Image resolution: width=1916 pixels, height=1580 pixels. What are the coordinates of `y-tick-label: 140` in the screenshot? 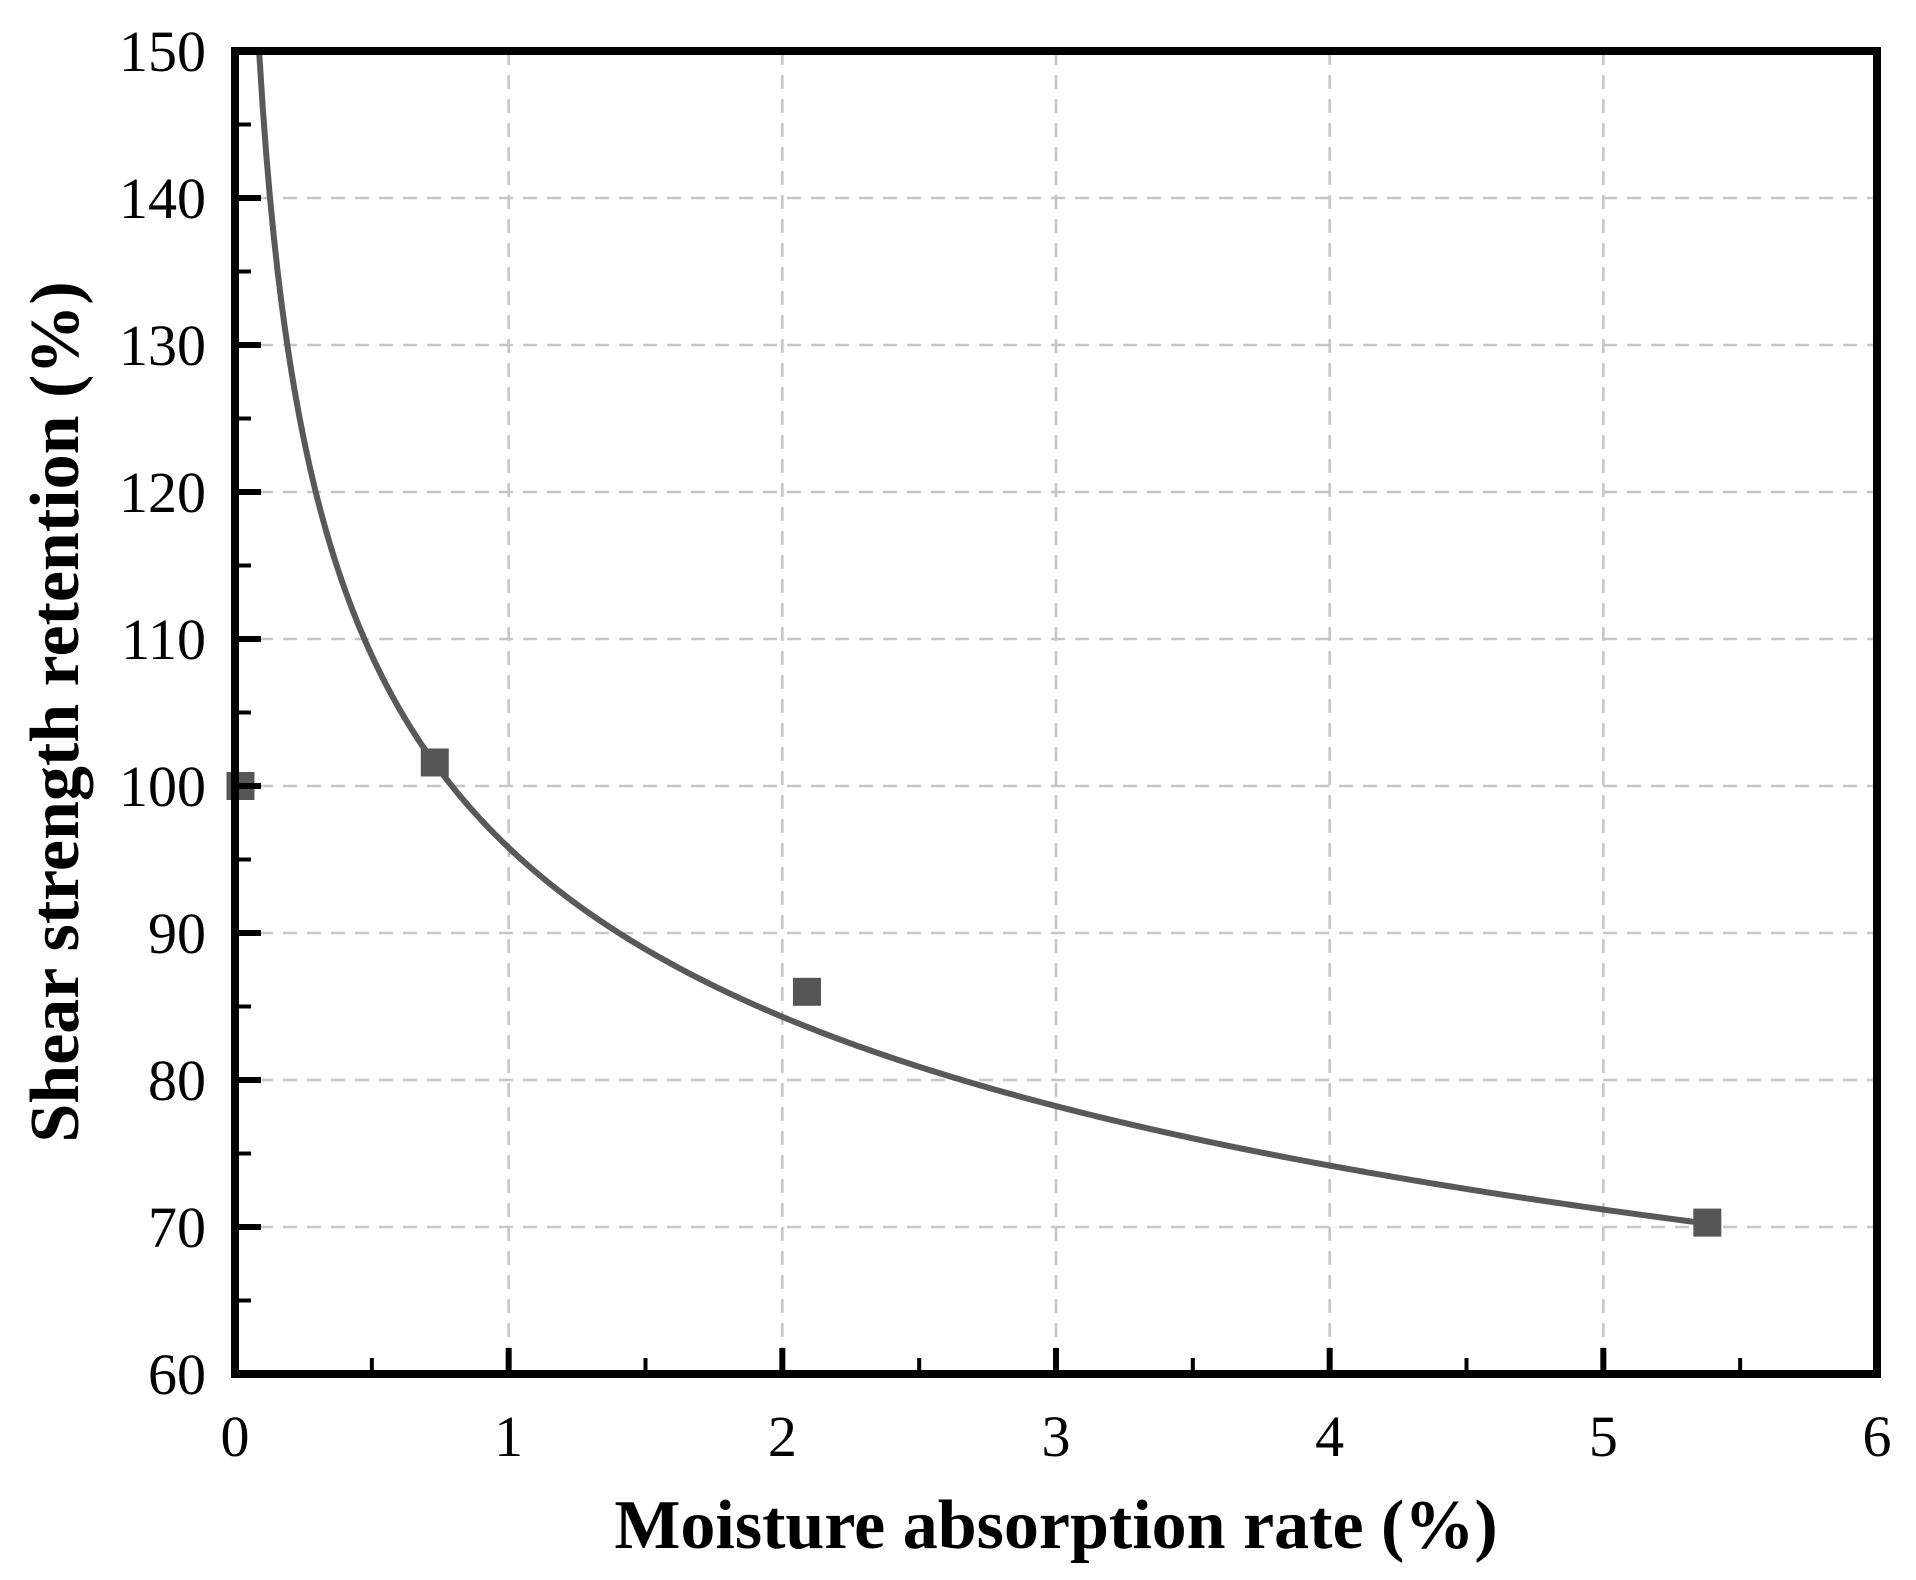 It's located at (162, 198).